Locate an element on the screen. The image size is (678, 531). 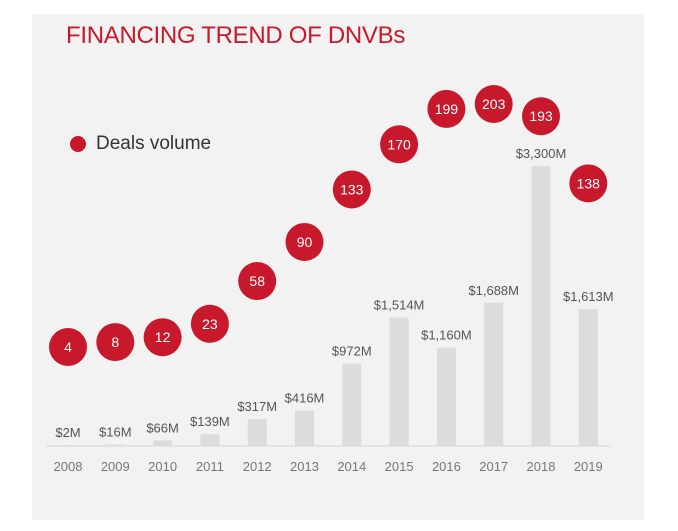
funding-value-label: $66M is located at coordinates (162, 427).